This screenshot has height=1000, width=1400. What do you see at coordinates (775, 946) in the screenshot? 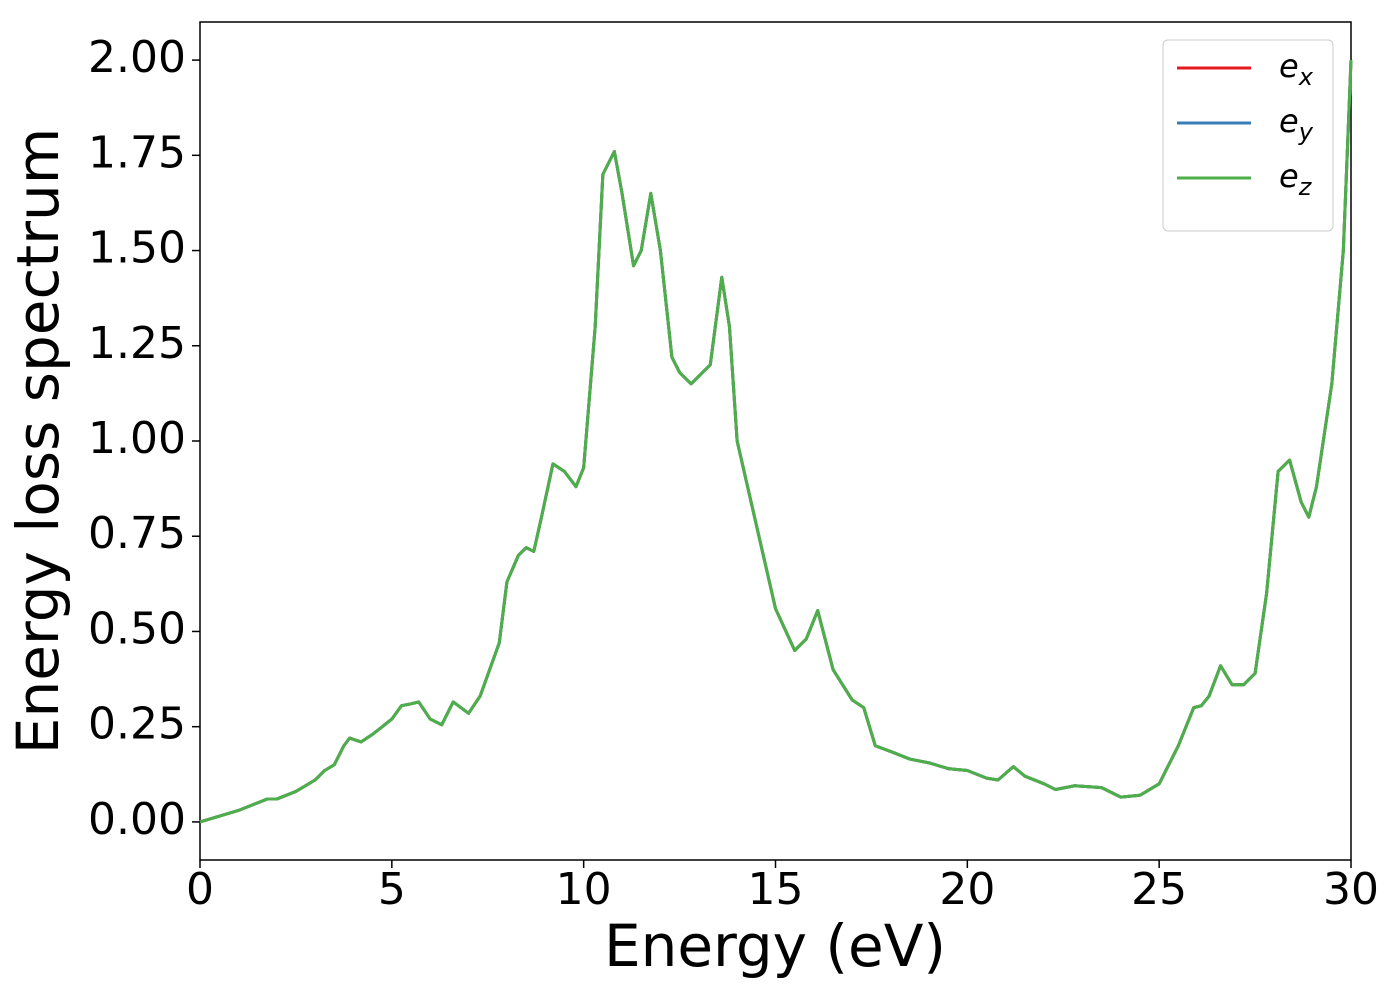
I see `x-axis-label: Energy (eV)` at bounding box center [775, 946].